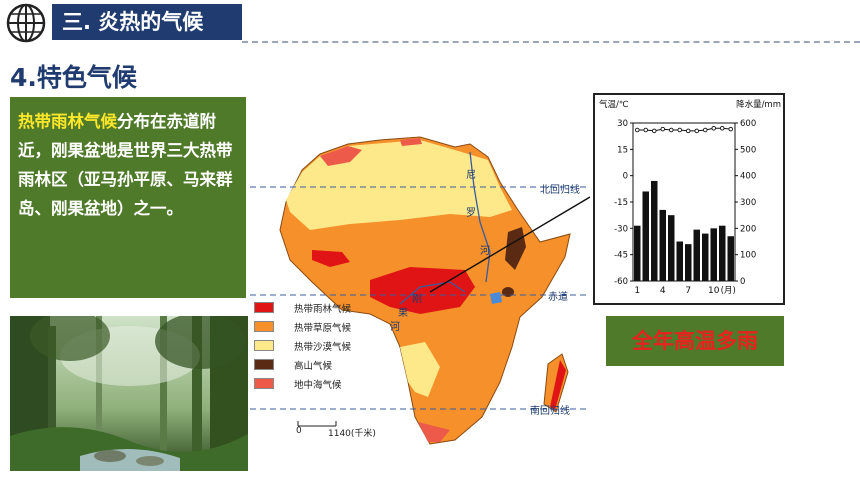 The height and width of the screenshot is (484, 860). What do you see at coordinates (748, 124) in the screenshot?
I see `precip-tick-label: 600` at bounding box center [748, 124].